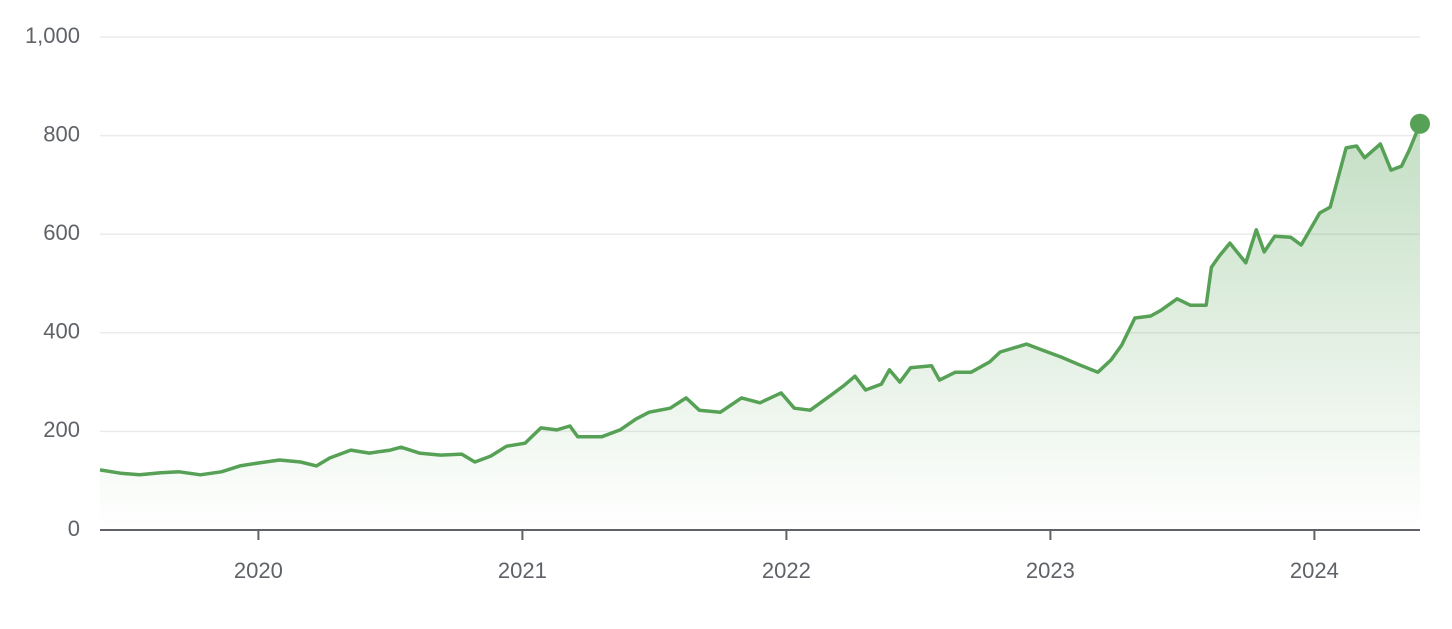 This screenshot has height=629, width=1452. What do you see at coordinates (61, 429) in the screenshot?
I see `y-tick-label: 200` at bounding box center [61, 429].